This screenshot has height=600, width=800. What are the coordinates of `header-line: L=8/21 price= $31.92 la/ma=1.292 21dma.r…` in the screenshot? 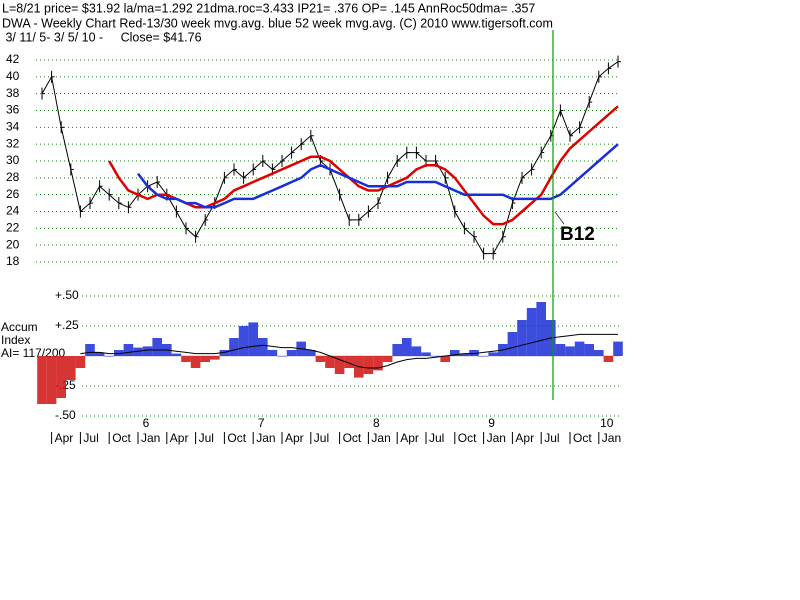 It's located at (268, 8).